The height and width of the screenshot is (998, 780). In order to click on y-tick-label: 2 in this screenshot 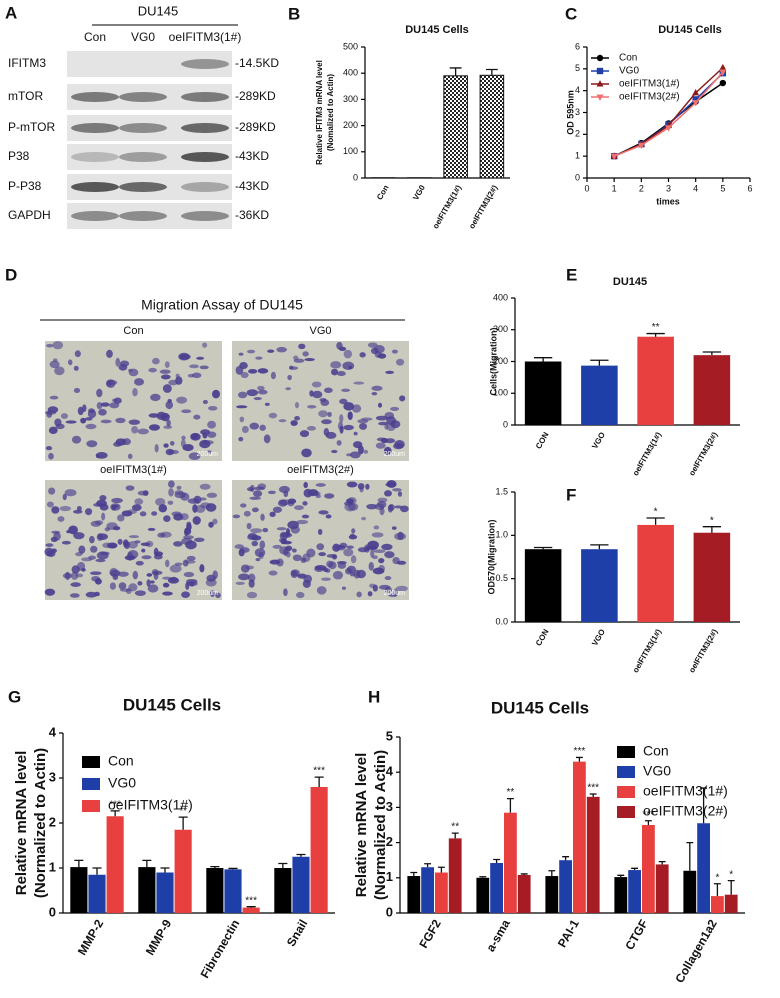, I will do `click(577, 134)`.